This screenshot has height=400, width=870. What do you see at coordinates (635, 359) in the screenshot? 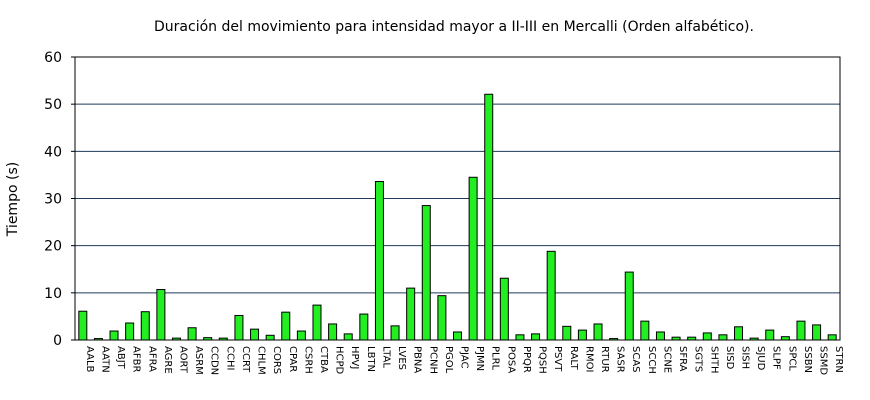
I see `x-tick-label: SCAS` at bounding box center [635, 359].